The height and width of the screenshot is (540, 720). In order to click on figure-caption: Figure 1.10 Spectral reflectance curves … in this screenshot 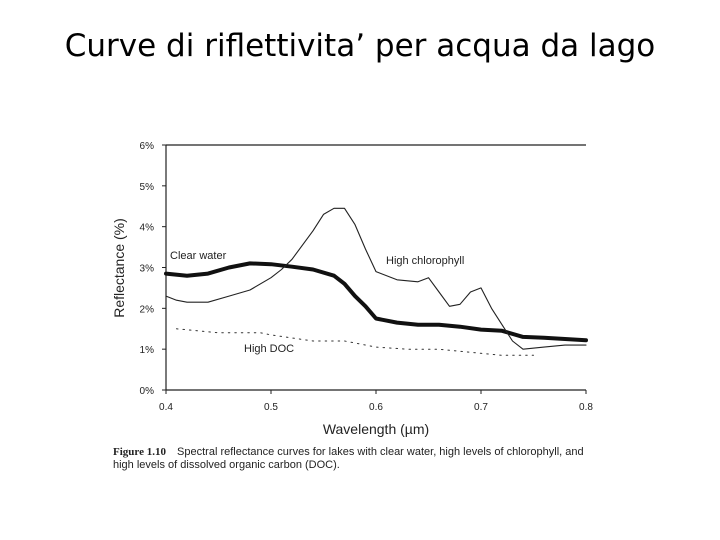, I will do `click(355, 459)`.